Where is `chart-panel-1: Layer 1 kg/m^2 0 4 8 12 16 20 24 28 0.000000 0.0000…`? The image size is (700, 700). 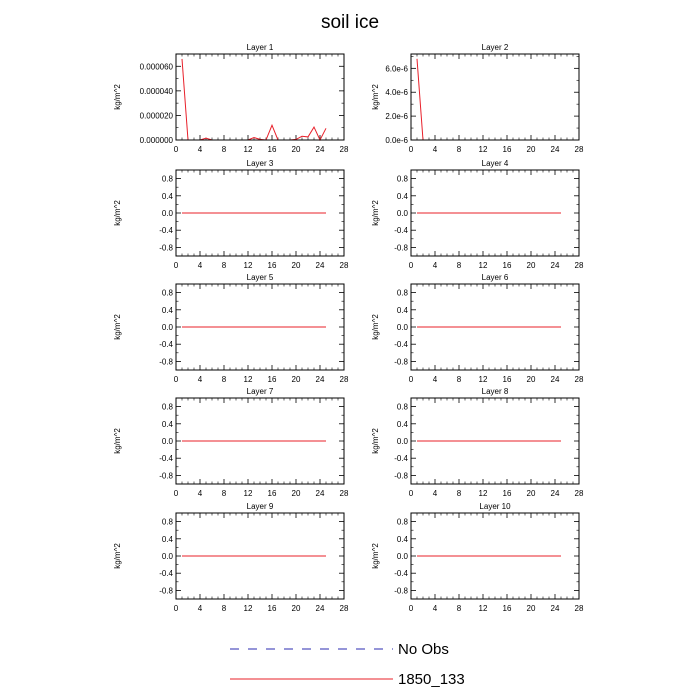
chart-panel-1: Layer 1 kg/m^2 0 4 8 12 16 20 24 28 0.000000 0.0000… is located at coordinates (231, 98).